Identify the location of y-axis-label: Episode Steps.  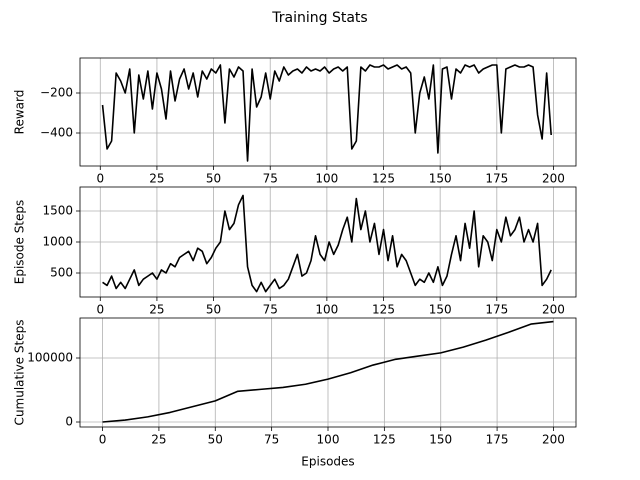
(20, 242).